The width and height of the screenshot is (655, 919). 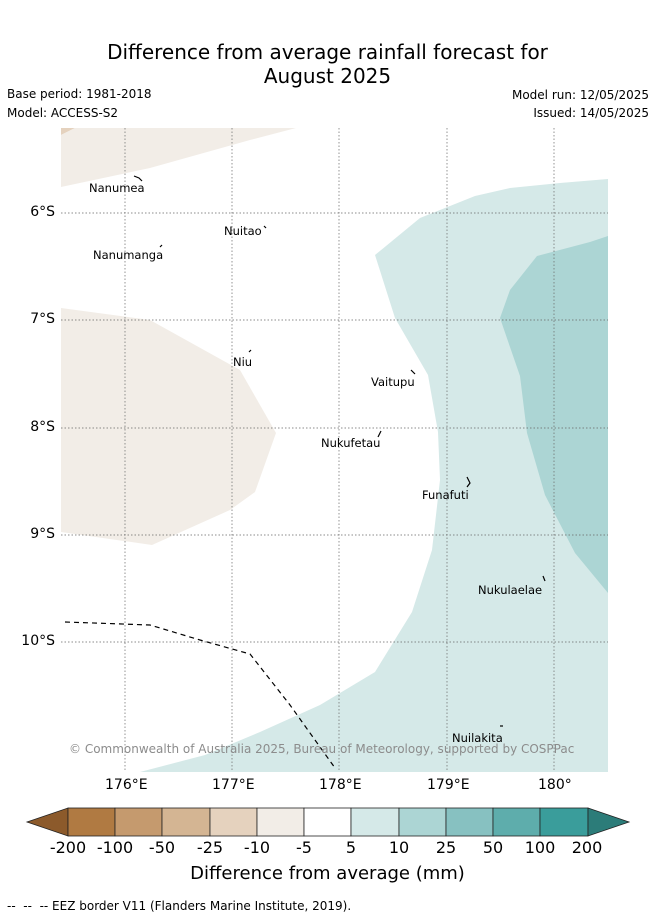 I want to click on colorbar-label: -25, so click(x=210, y=847).